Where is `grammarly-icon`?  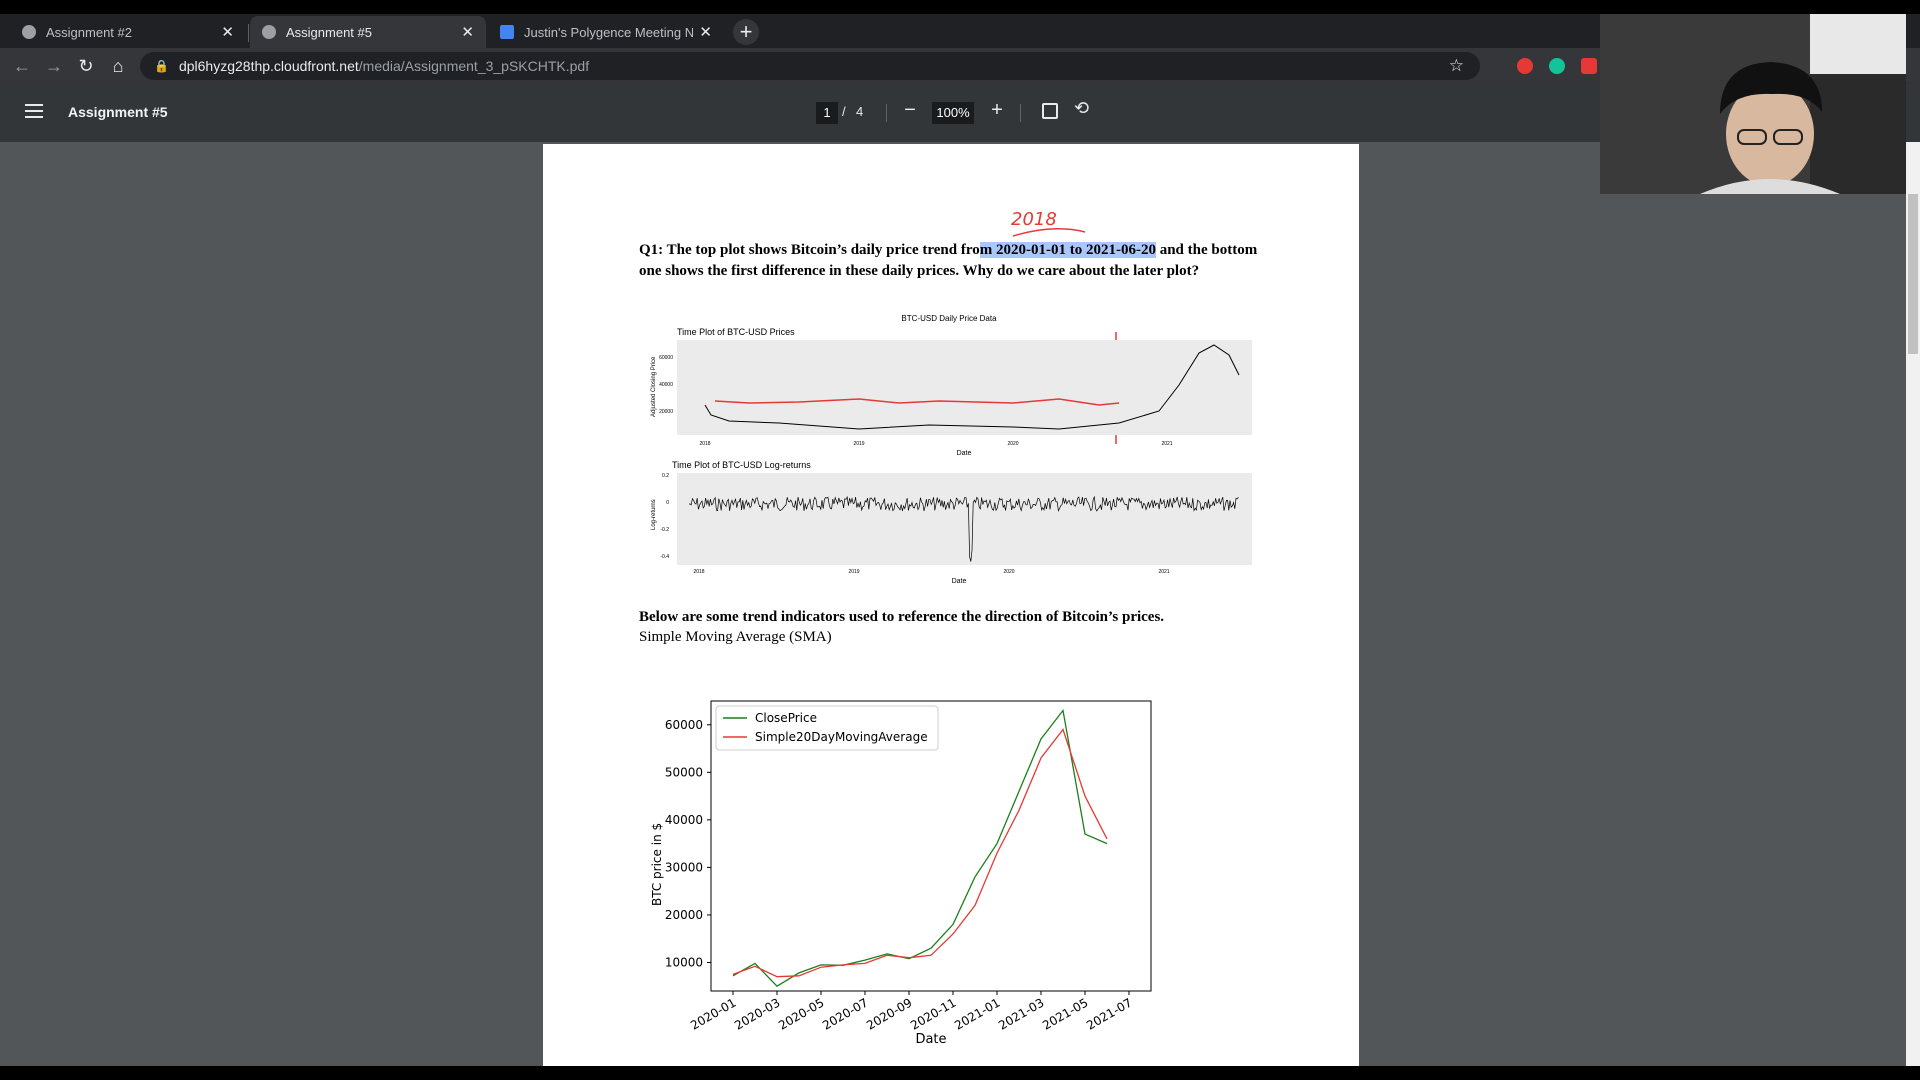
grammarly-icon is located at coordinates (1557, 66).